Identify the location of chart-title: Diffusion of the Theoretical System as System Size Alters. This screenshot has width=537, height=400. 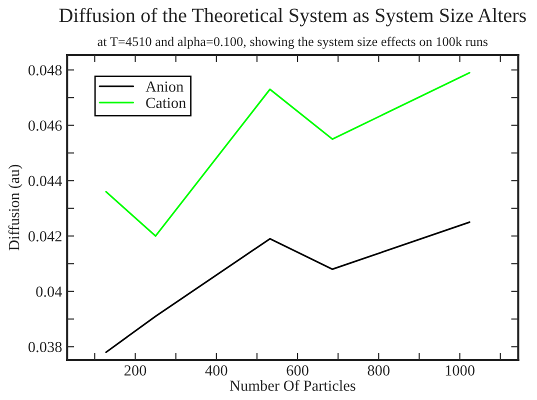
(292, 17).